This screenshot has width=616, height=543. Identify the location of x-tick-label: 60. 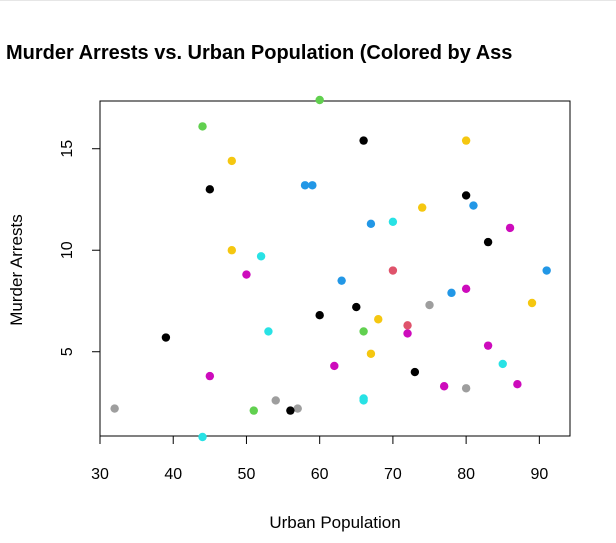
(320, 474).